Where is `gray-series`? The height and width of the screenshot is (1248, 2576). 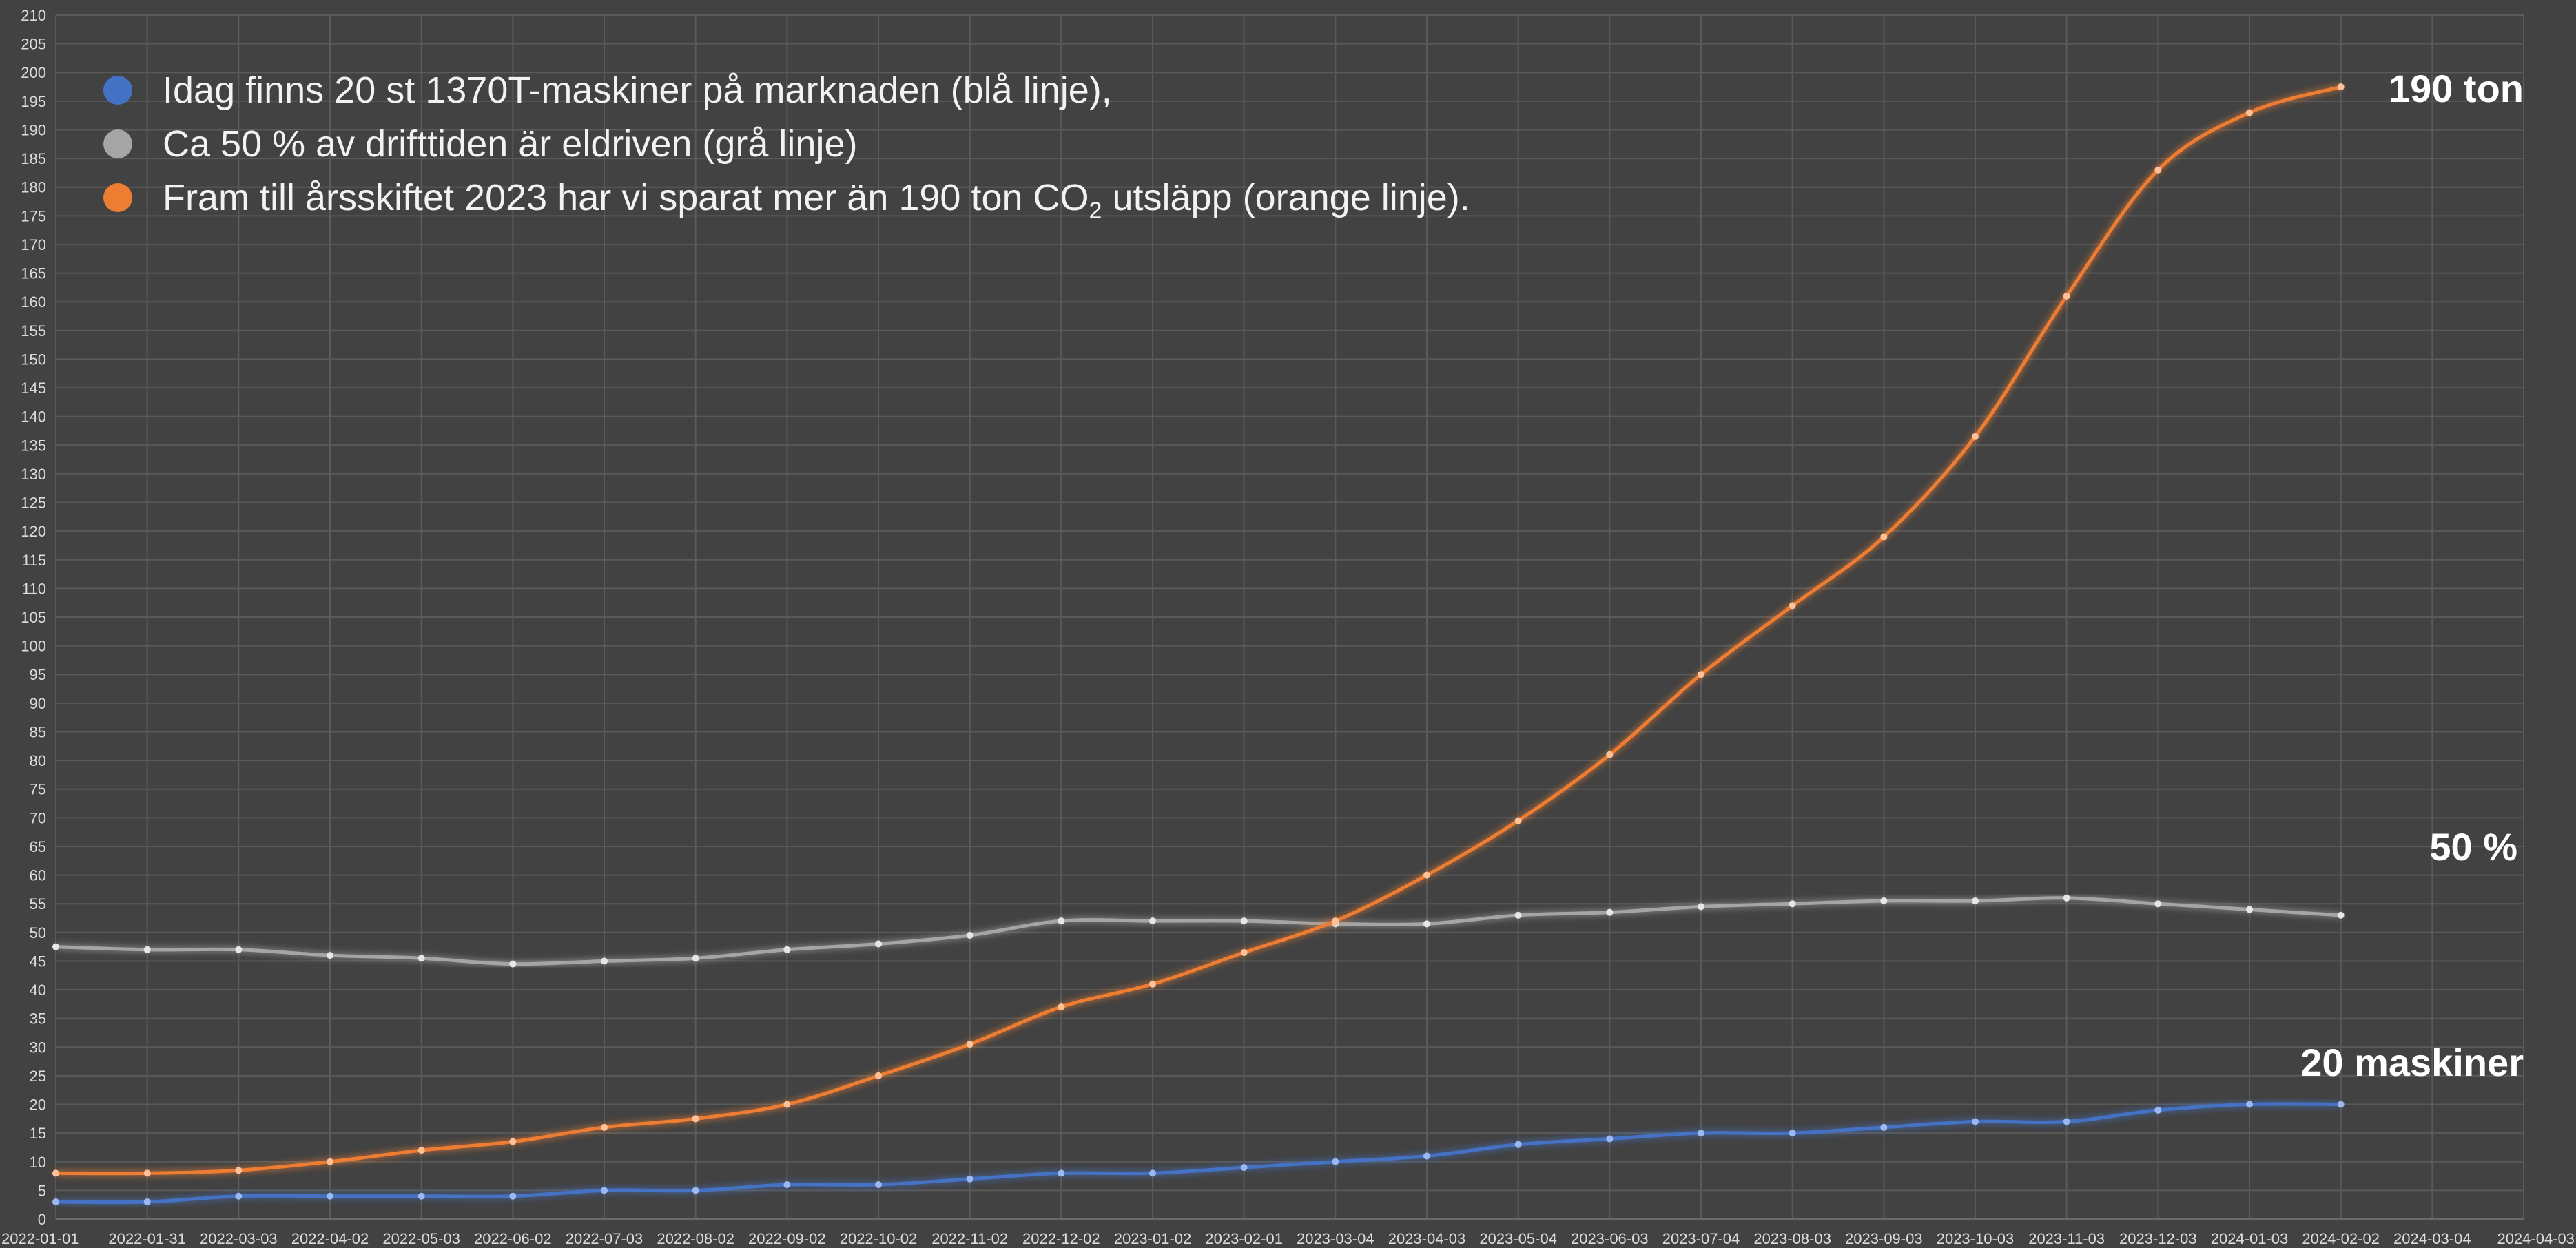
gray-series is located at coordinates (1198, 931).